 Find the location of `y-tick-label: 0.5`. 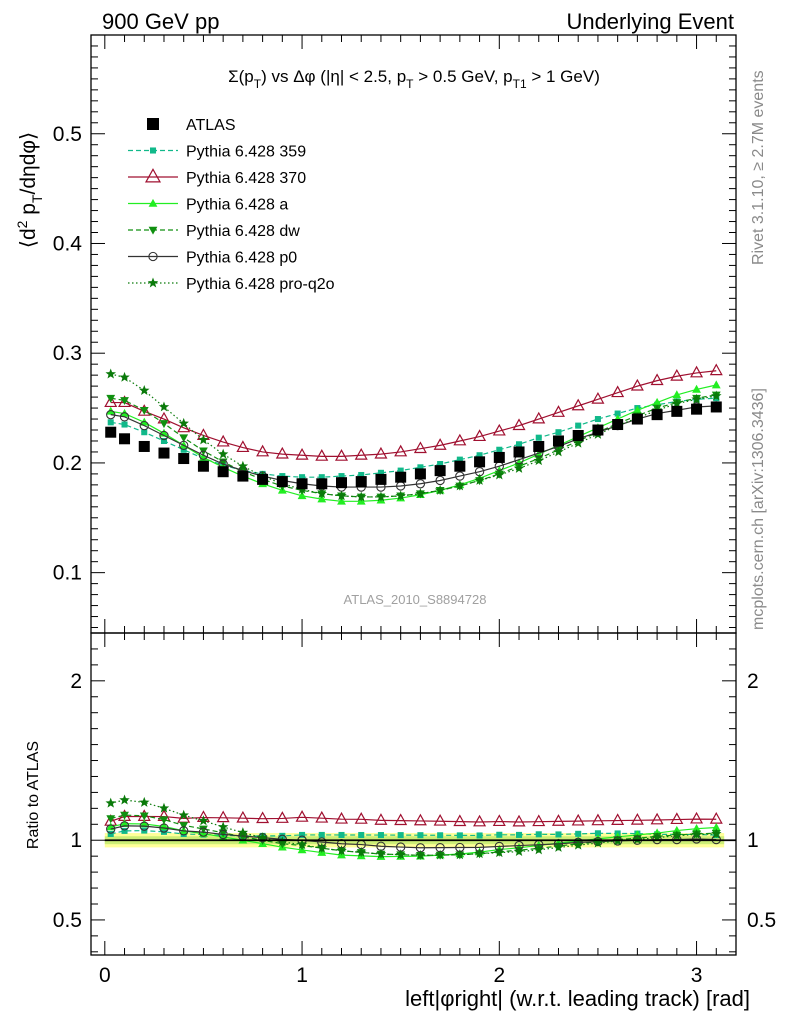

y-tick-label: 0.5 is located at coordinates (761, 920).